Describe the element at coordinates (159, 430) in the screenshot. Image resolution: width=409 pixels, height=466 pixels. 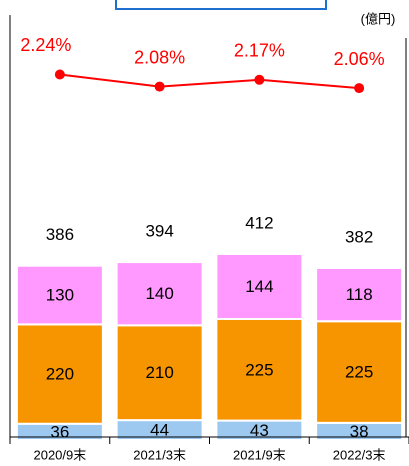
I see `bar-value-label: 44` at that location.